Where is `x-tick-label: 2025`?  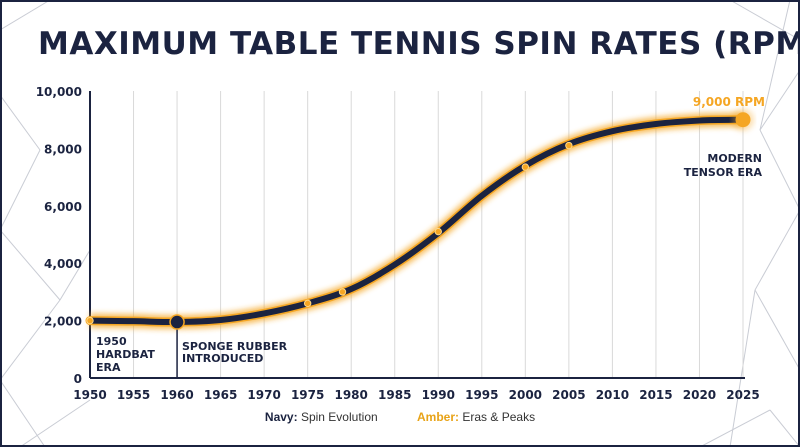
x-tick-label: 2025 is located at coordinates (742, 395).